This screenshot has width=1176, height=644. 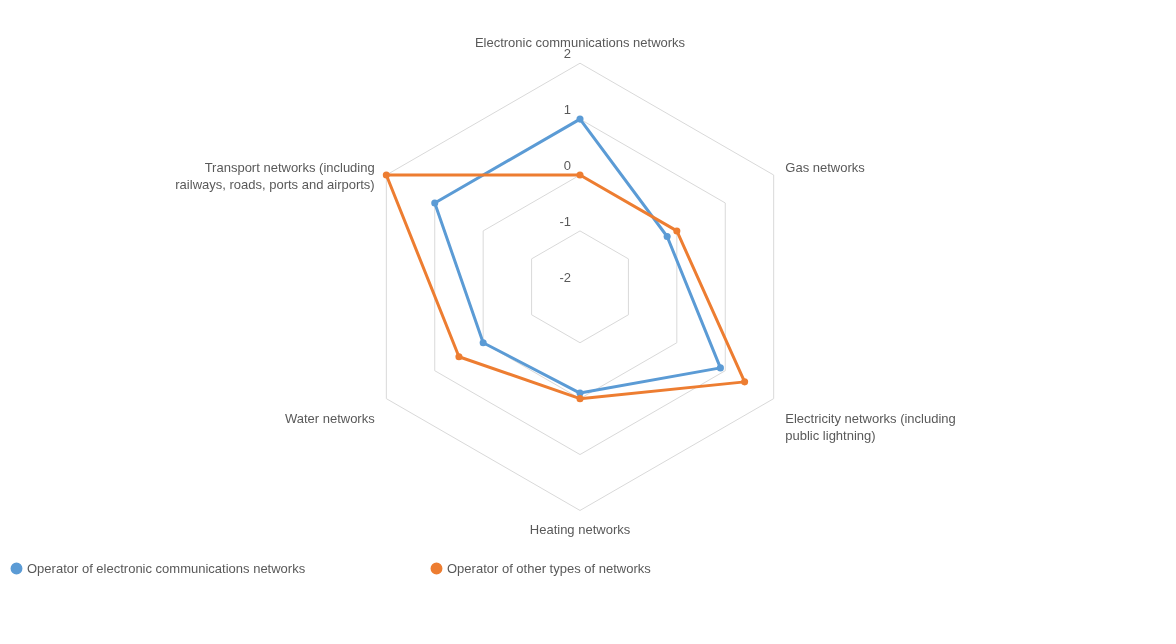 What do you see at coordinates (825, 168) in the screenshot?
I see `spoke-label: Gas networks` at bounding box center [825, 168].